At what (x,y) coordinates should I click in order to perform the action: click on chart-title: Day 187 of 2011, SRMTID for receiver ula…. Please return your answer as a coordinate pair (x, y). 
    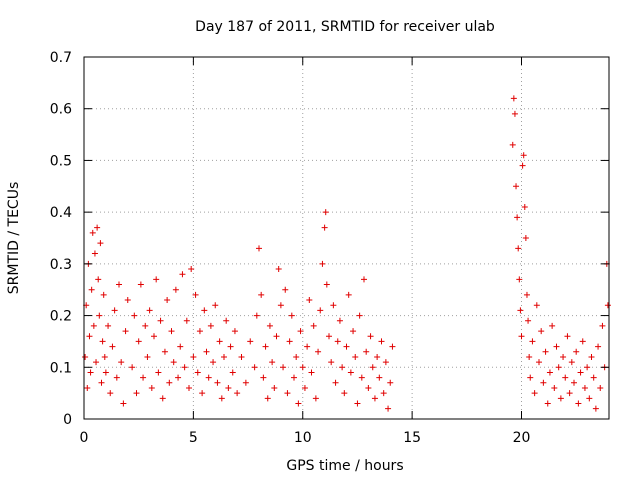
    Looking at the image, I should click on (345, 27).